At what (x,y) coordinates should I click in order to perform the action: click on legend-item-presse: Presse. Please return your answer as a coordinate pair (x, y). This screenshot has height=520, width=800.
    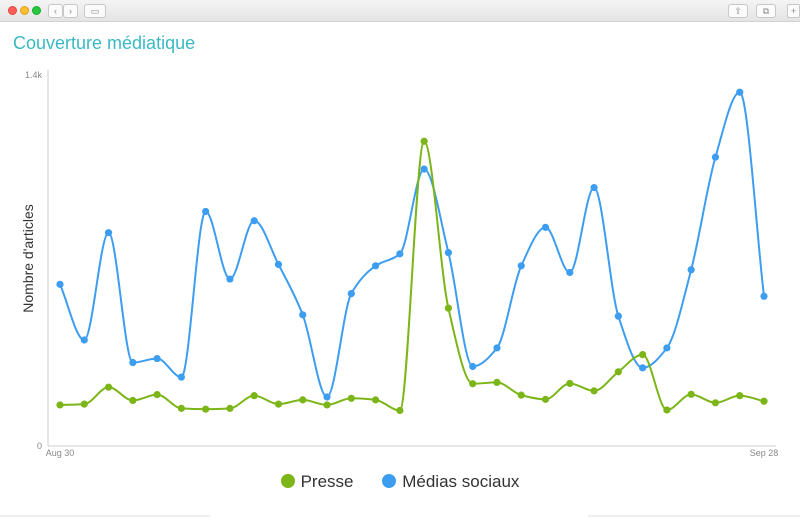
    Looking at the image, I should click on (317, 482).